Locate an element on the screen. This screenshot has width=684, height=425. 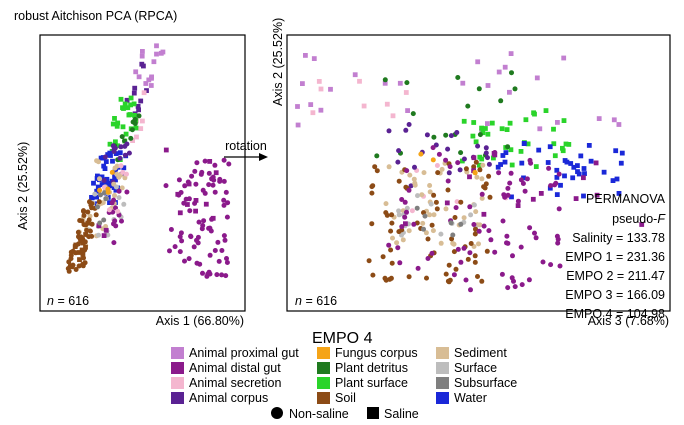
left-n-label: n = 616 is located at coordinates (68, 301).